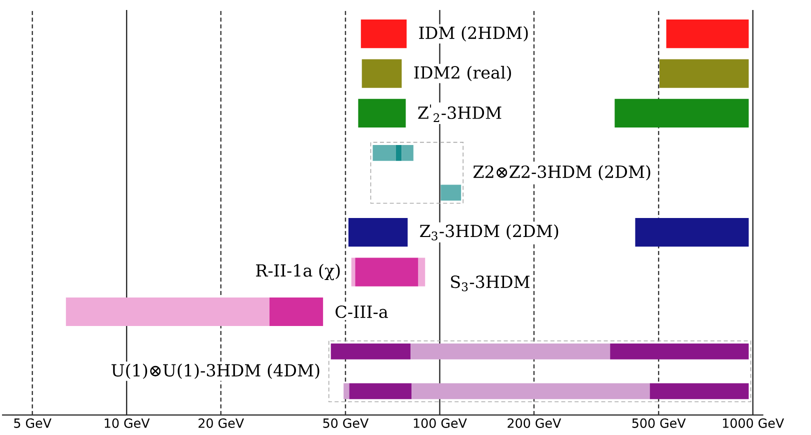 Image resolution: width=811 pixels, height=435 pixels. Describe the element at coordinates (298, 272) in the screenshot. I see `y-tick-label: R-II-1a (χ)` at that location.